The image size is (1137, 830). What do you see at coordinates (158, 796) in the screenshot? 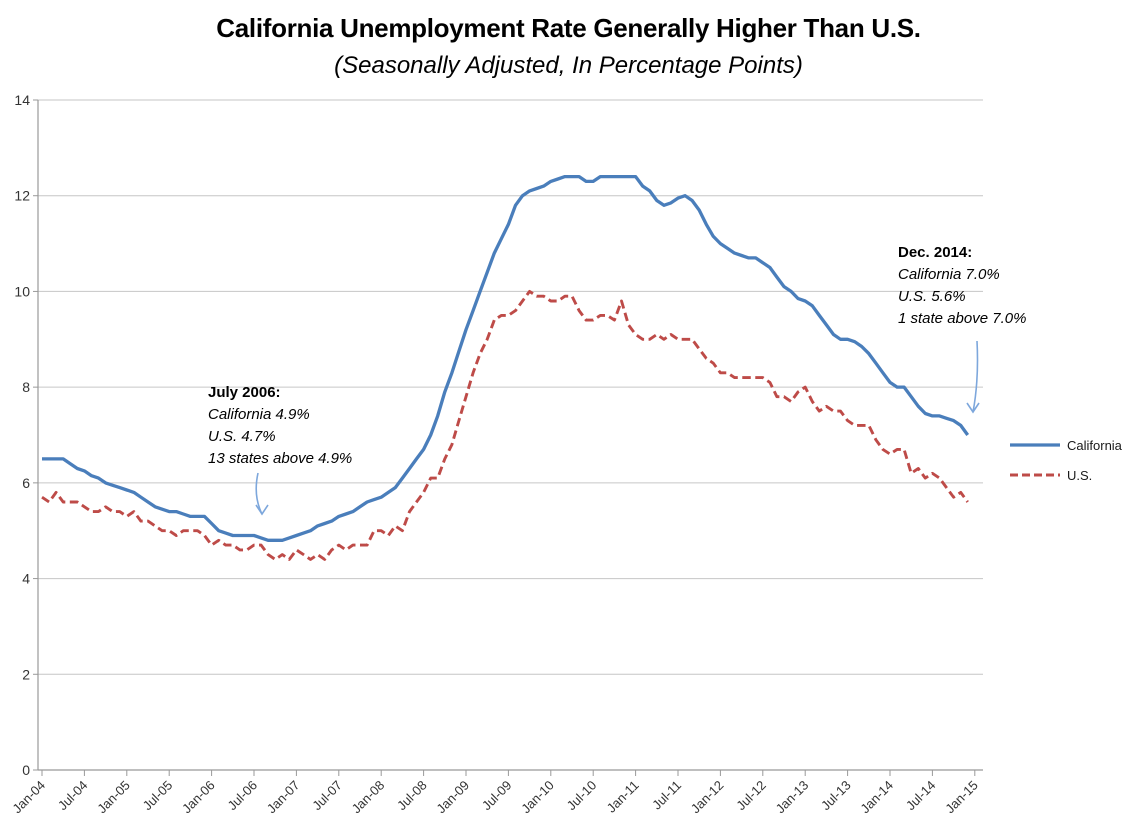
I see `x-tick-label: Jul-05` at bounding box center [158, 796].